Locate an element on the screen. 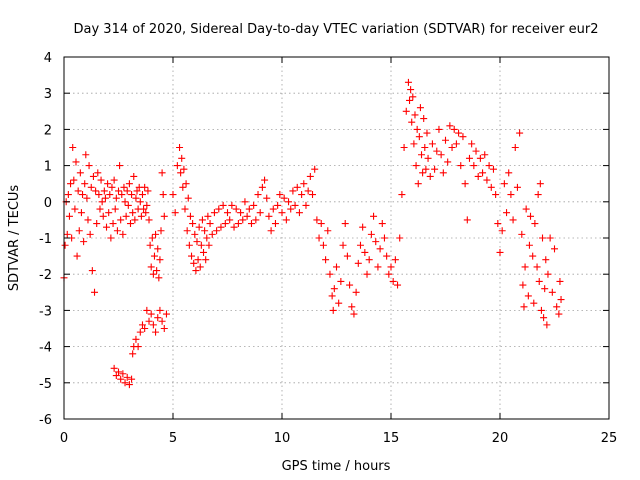 The width and height of the screenshot is (640, 480). y-tick-label: 2 is located at coordinates (48, 130).